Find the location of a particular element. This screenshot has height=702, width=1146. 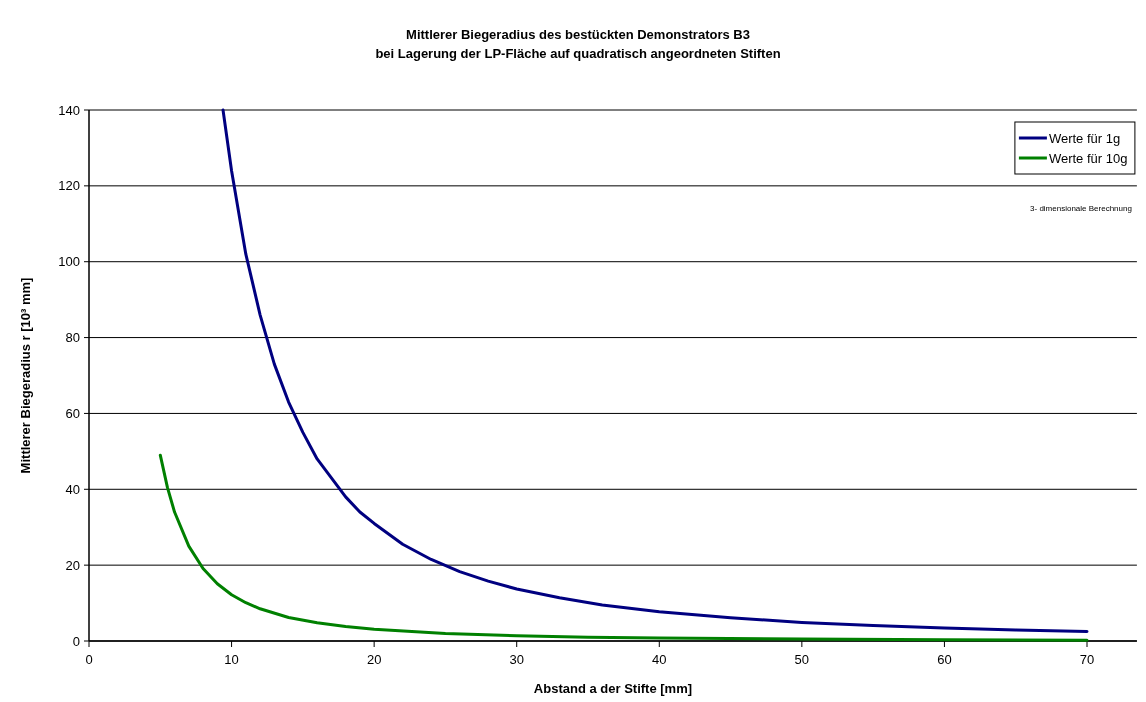

y-tick-label: 40 is located at coordinates (72, 489).